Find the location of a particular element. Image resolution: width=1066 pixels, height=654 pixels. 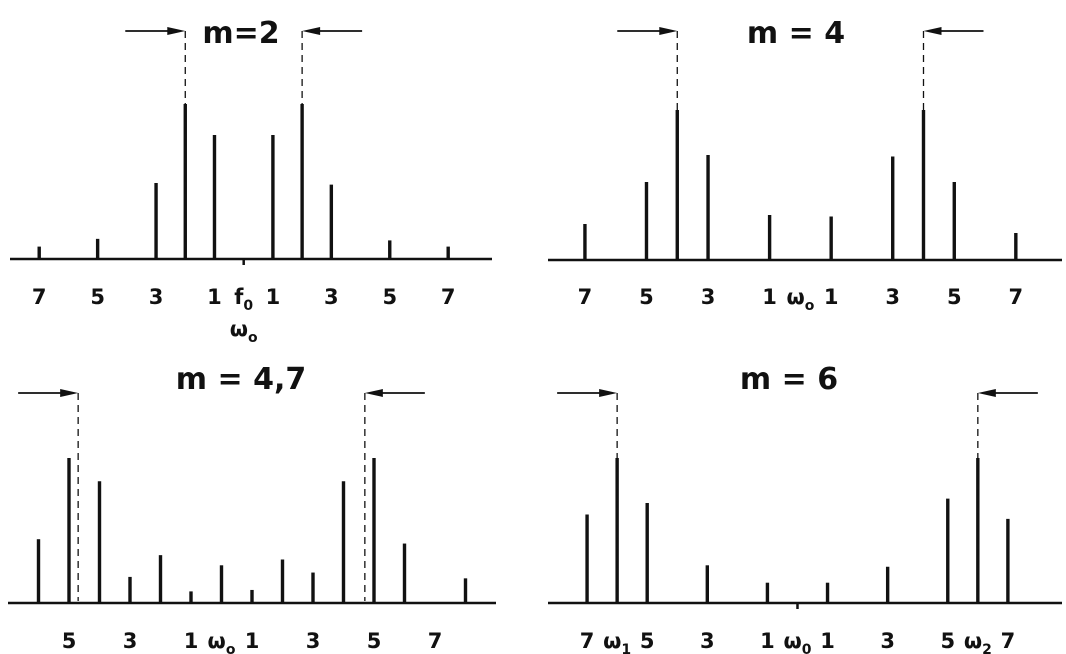

tick-label: f0 is located at coordinates (243, 299).